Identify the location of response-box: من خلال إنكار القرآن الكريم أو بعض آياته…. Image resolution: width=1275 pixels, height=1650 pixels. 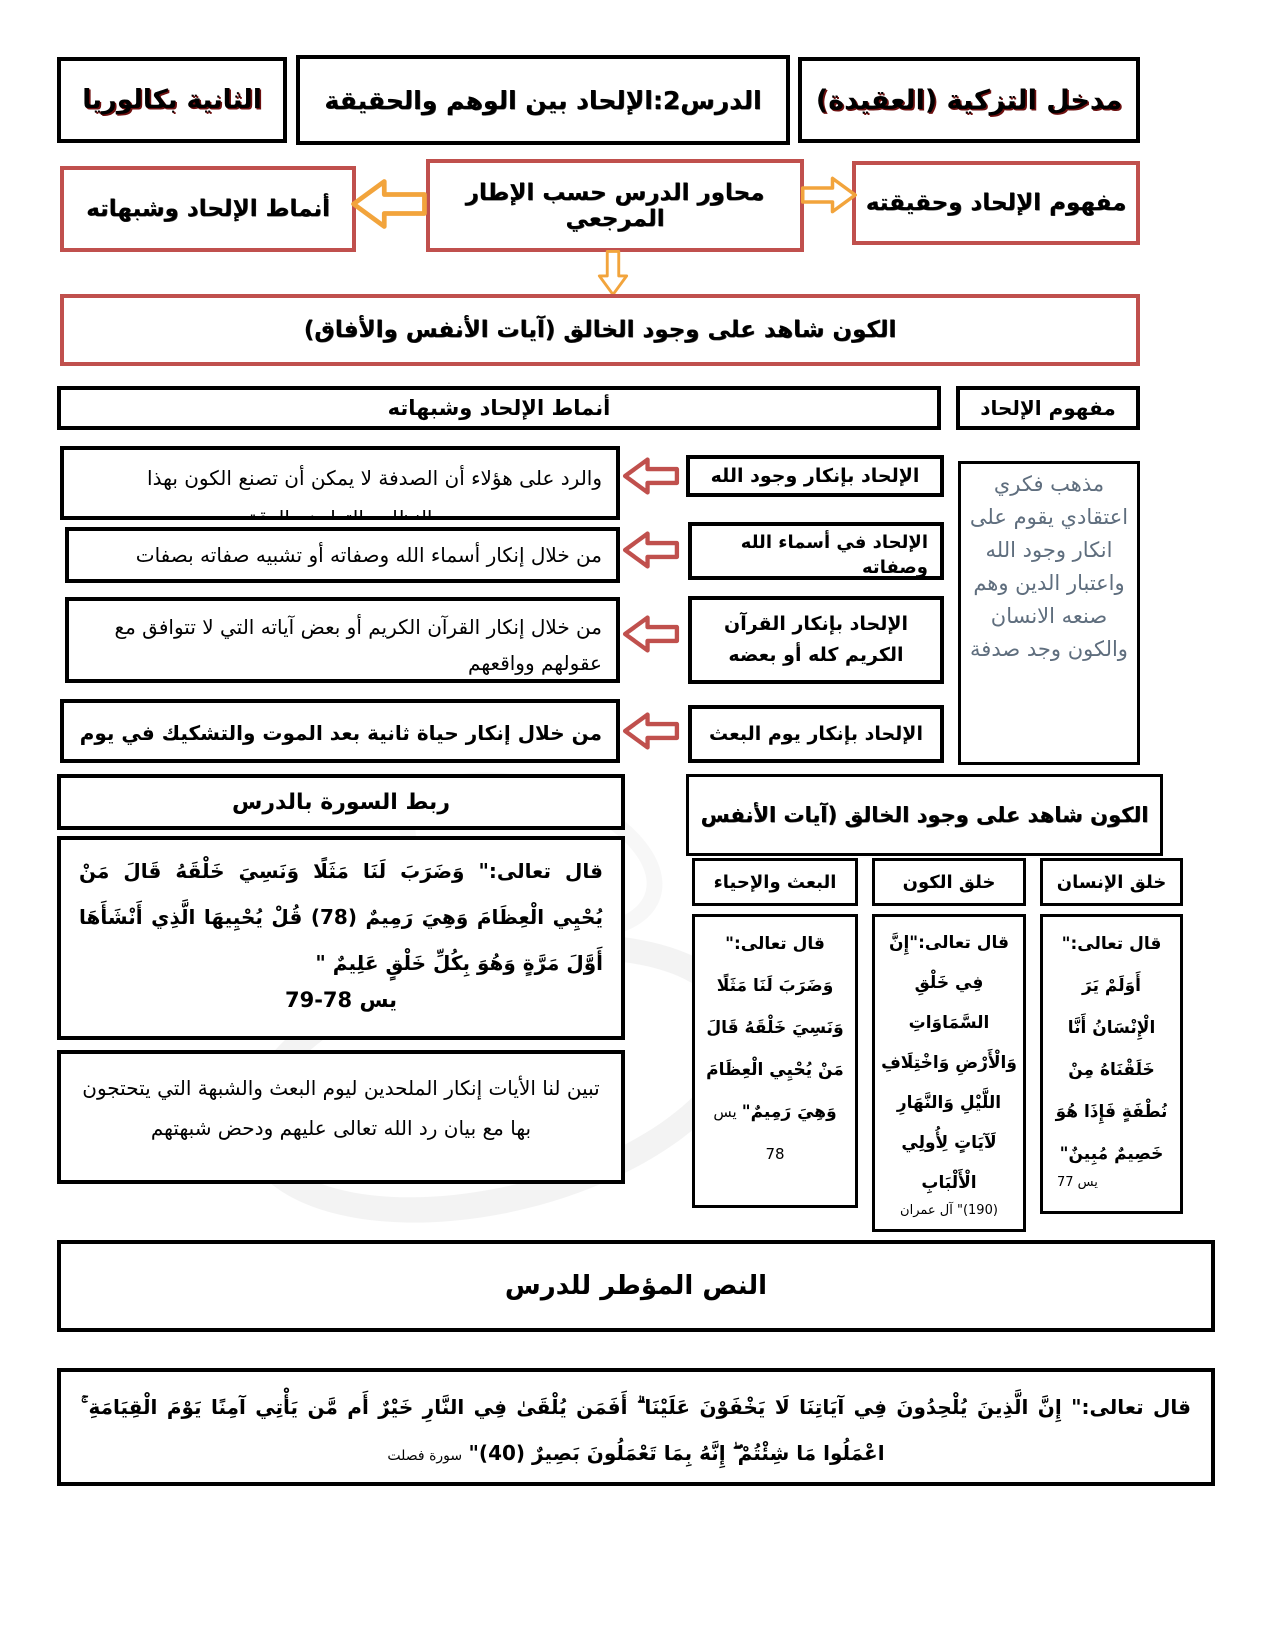
(342, 640).